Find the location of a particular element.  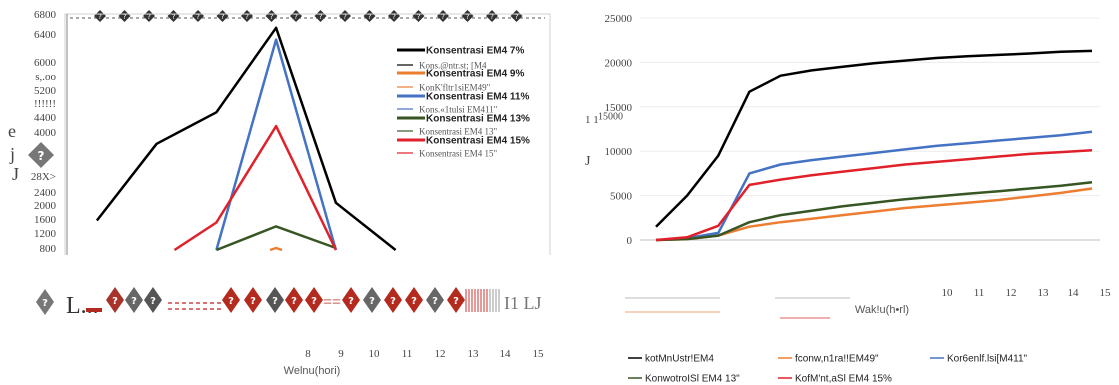

right-legend-label: KonwotroISl EM4 13" is located at coordinates (692, 379).